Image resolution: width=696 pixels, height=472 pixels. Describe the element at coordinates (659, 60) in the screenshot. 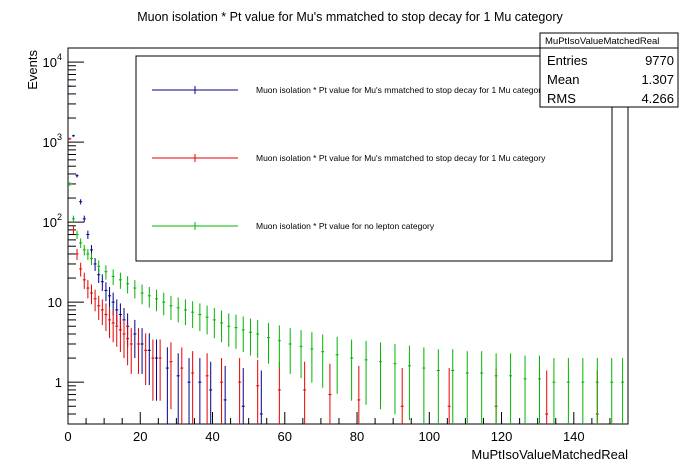

I see `stats-entries-value: 9770` at that location.